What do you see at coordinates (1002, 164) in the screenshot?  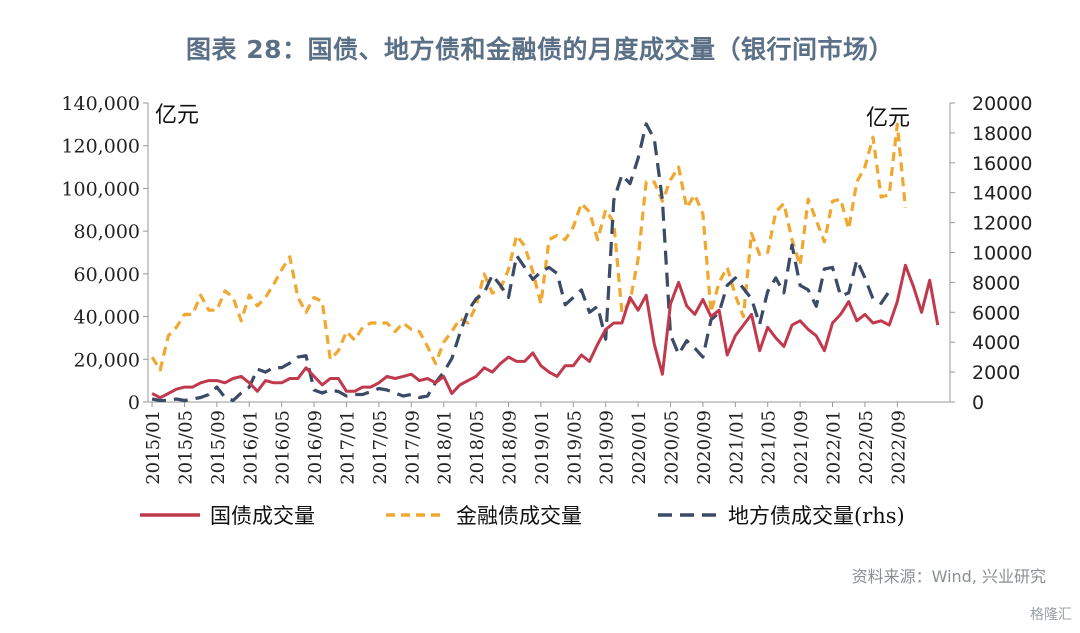 I see `right-tick-label: 16000` at bounding box center [1002, 164].